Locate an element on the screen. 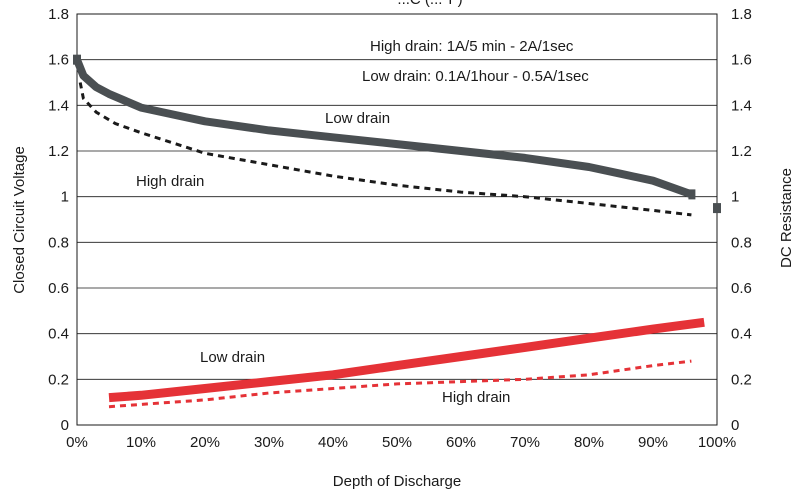 The width and height of the screenshot is (806, 491). legend-low-drain: Low drain: 0.1A/1hour - 0.5A/1sec is located at coordinates (475, 76).